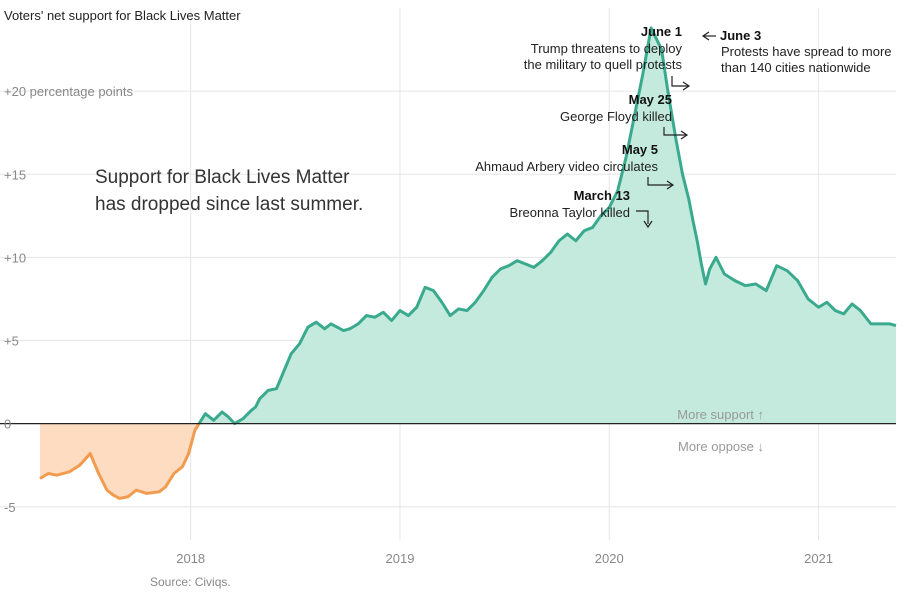 The width and height of the screenshot is (920, 596). What do you see at coordinates (640, 149) in the screenshot?
I see `annotation-date: May 5` at bounding box center [640, 149].